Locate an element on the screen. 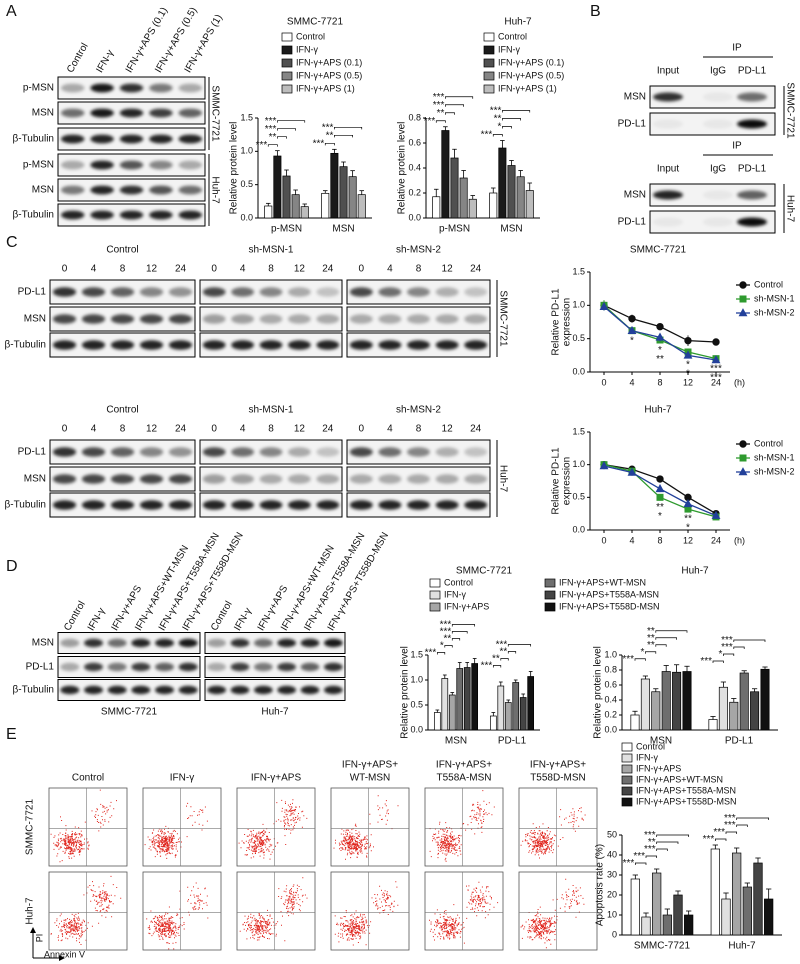 The height and width of the screenshot is (964, 800). x-tick-label: 4 is located at coordinates (631, 382).